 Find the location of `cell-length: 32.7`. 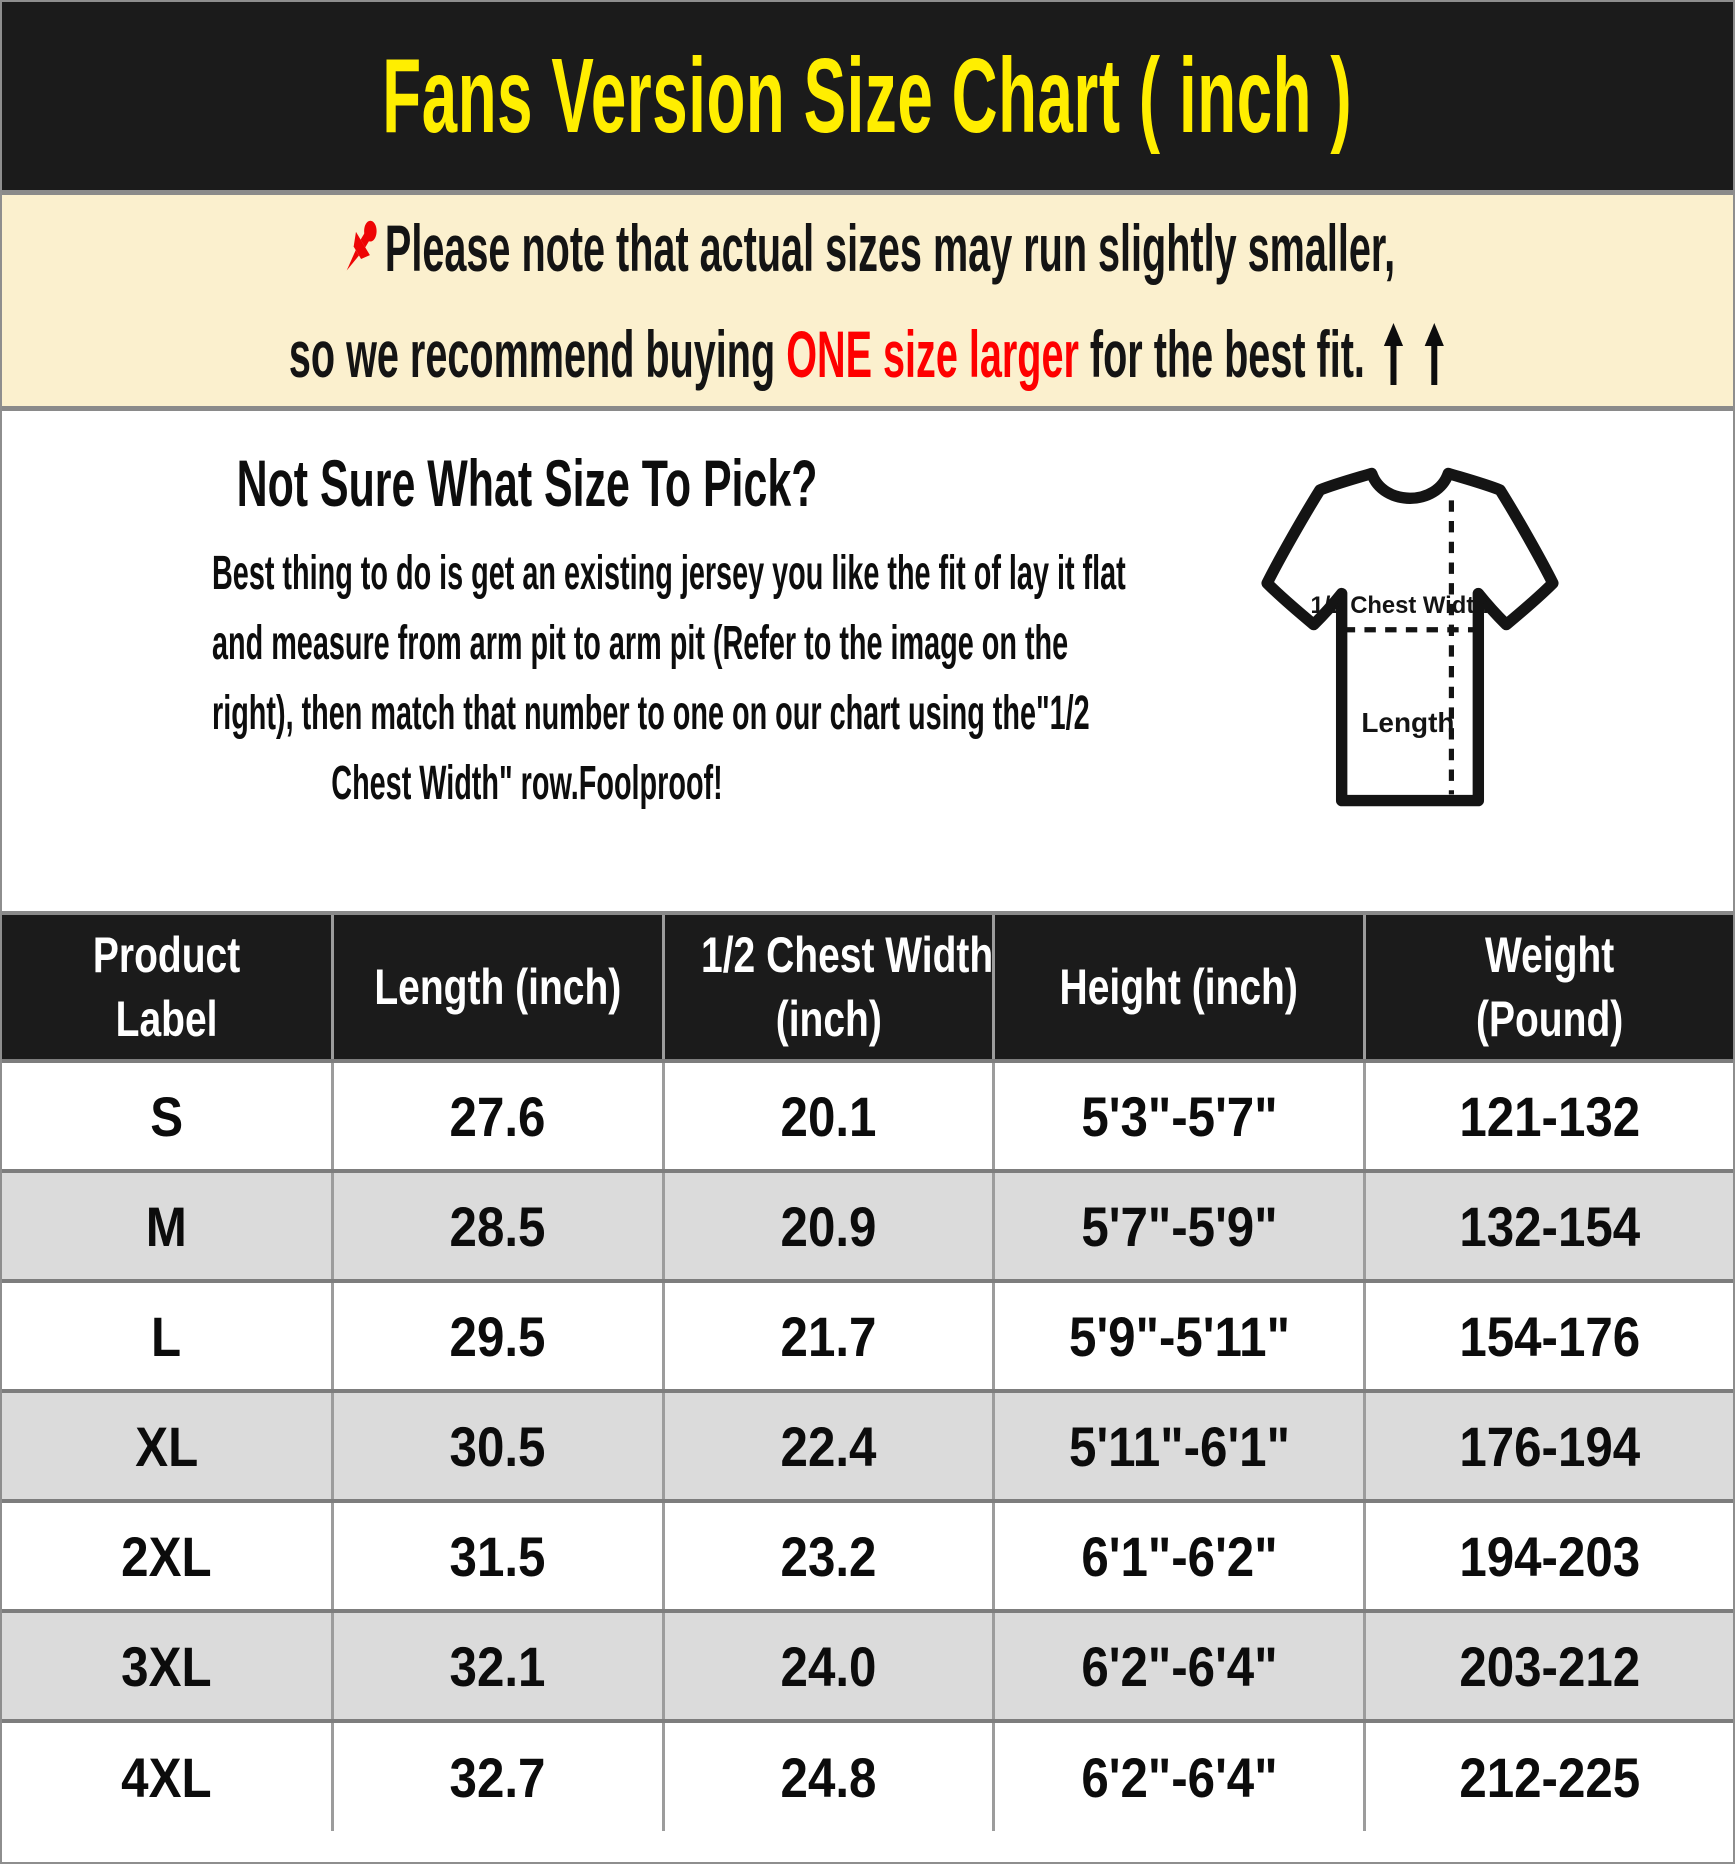

cell-length: 32.7 is located at coordinates (497, 1775).